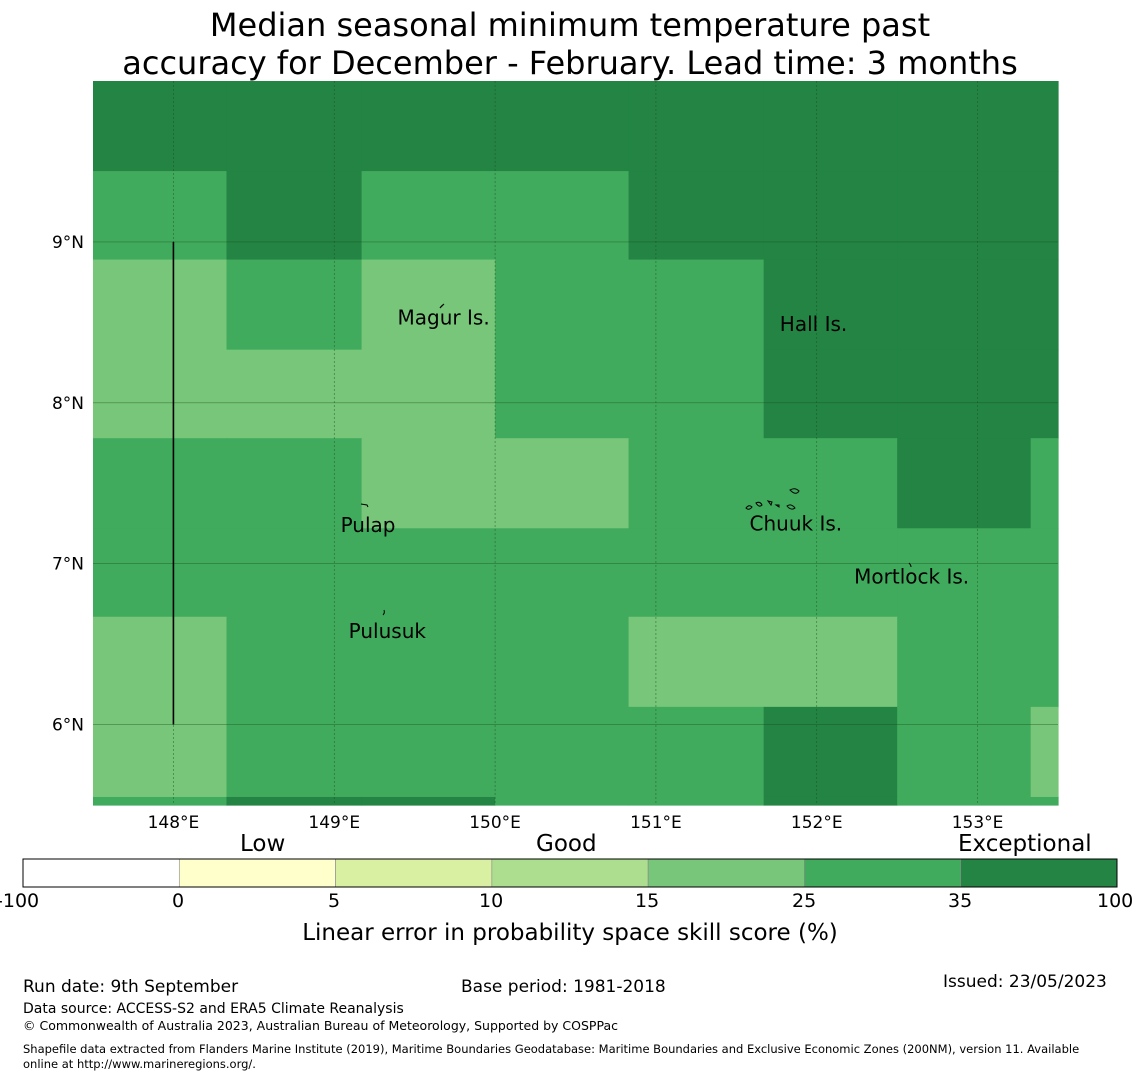 This screenshot has width=1140, height=1080. Describe the element at coordinates (495, 823) in the screenshot. I see `longitude-tick-label: 150°E` at that location.